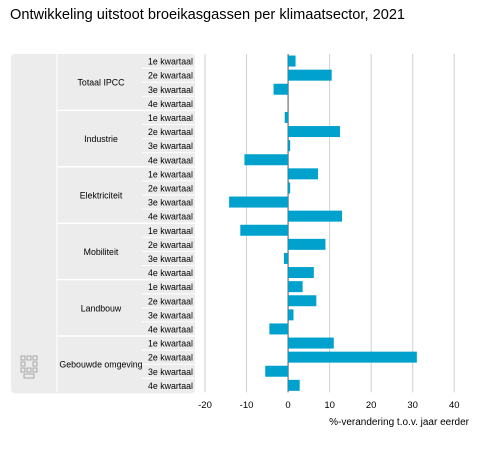 Image resolution: width=491 pixels, height=450 pixels. What do you see at coordinates (205, 405) in the screenshot?
I see `x-tick-label: -20` at bounding box center [205, 405].